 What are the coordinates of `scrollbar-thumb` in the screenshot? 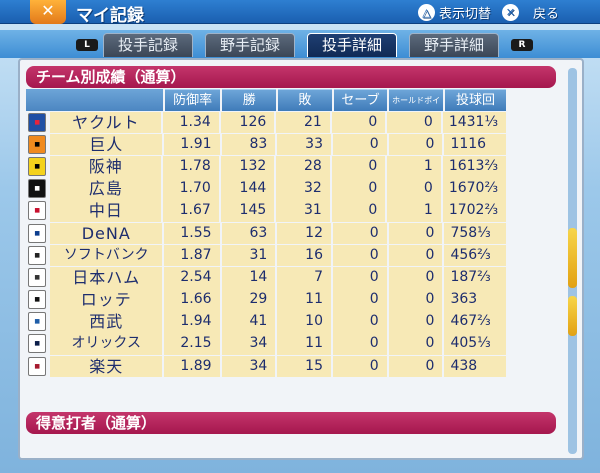 It's located at (572, 258).